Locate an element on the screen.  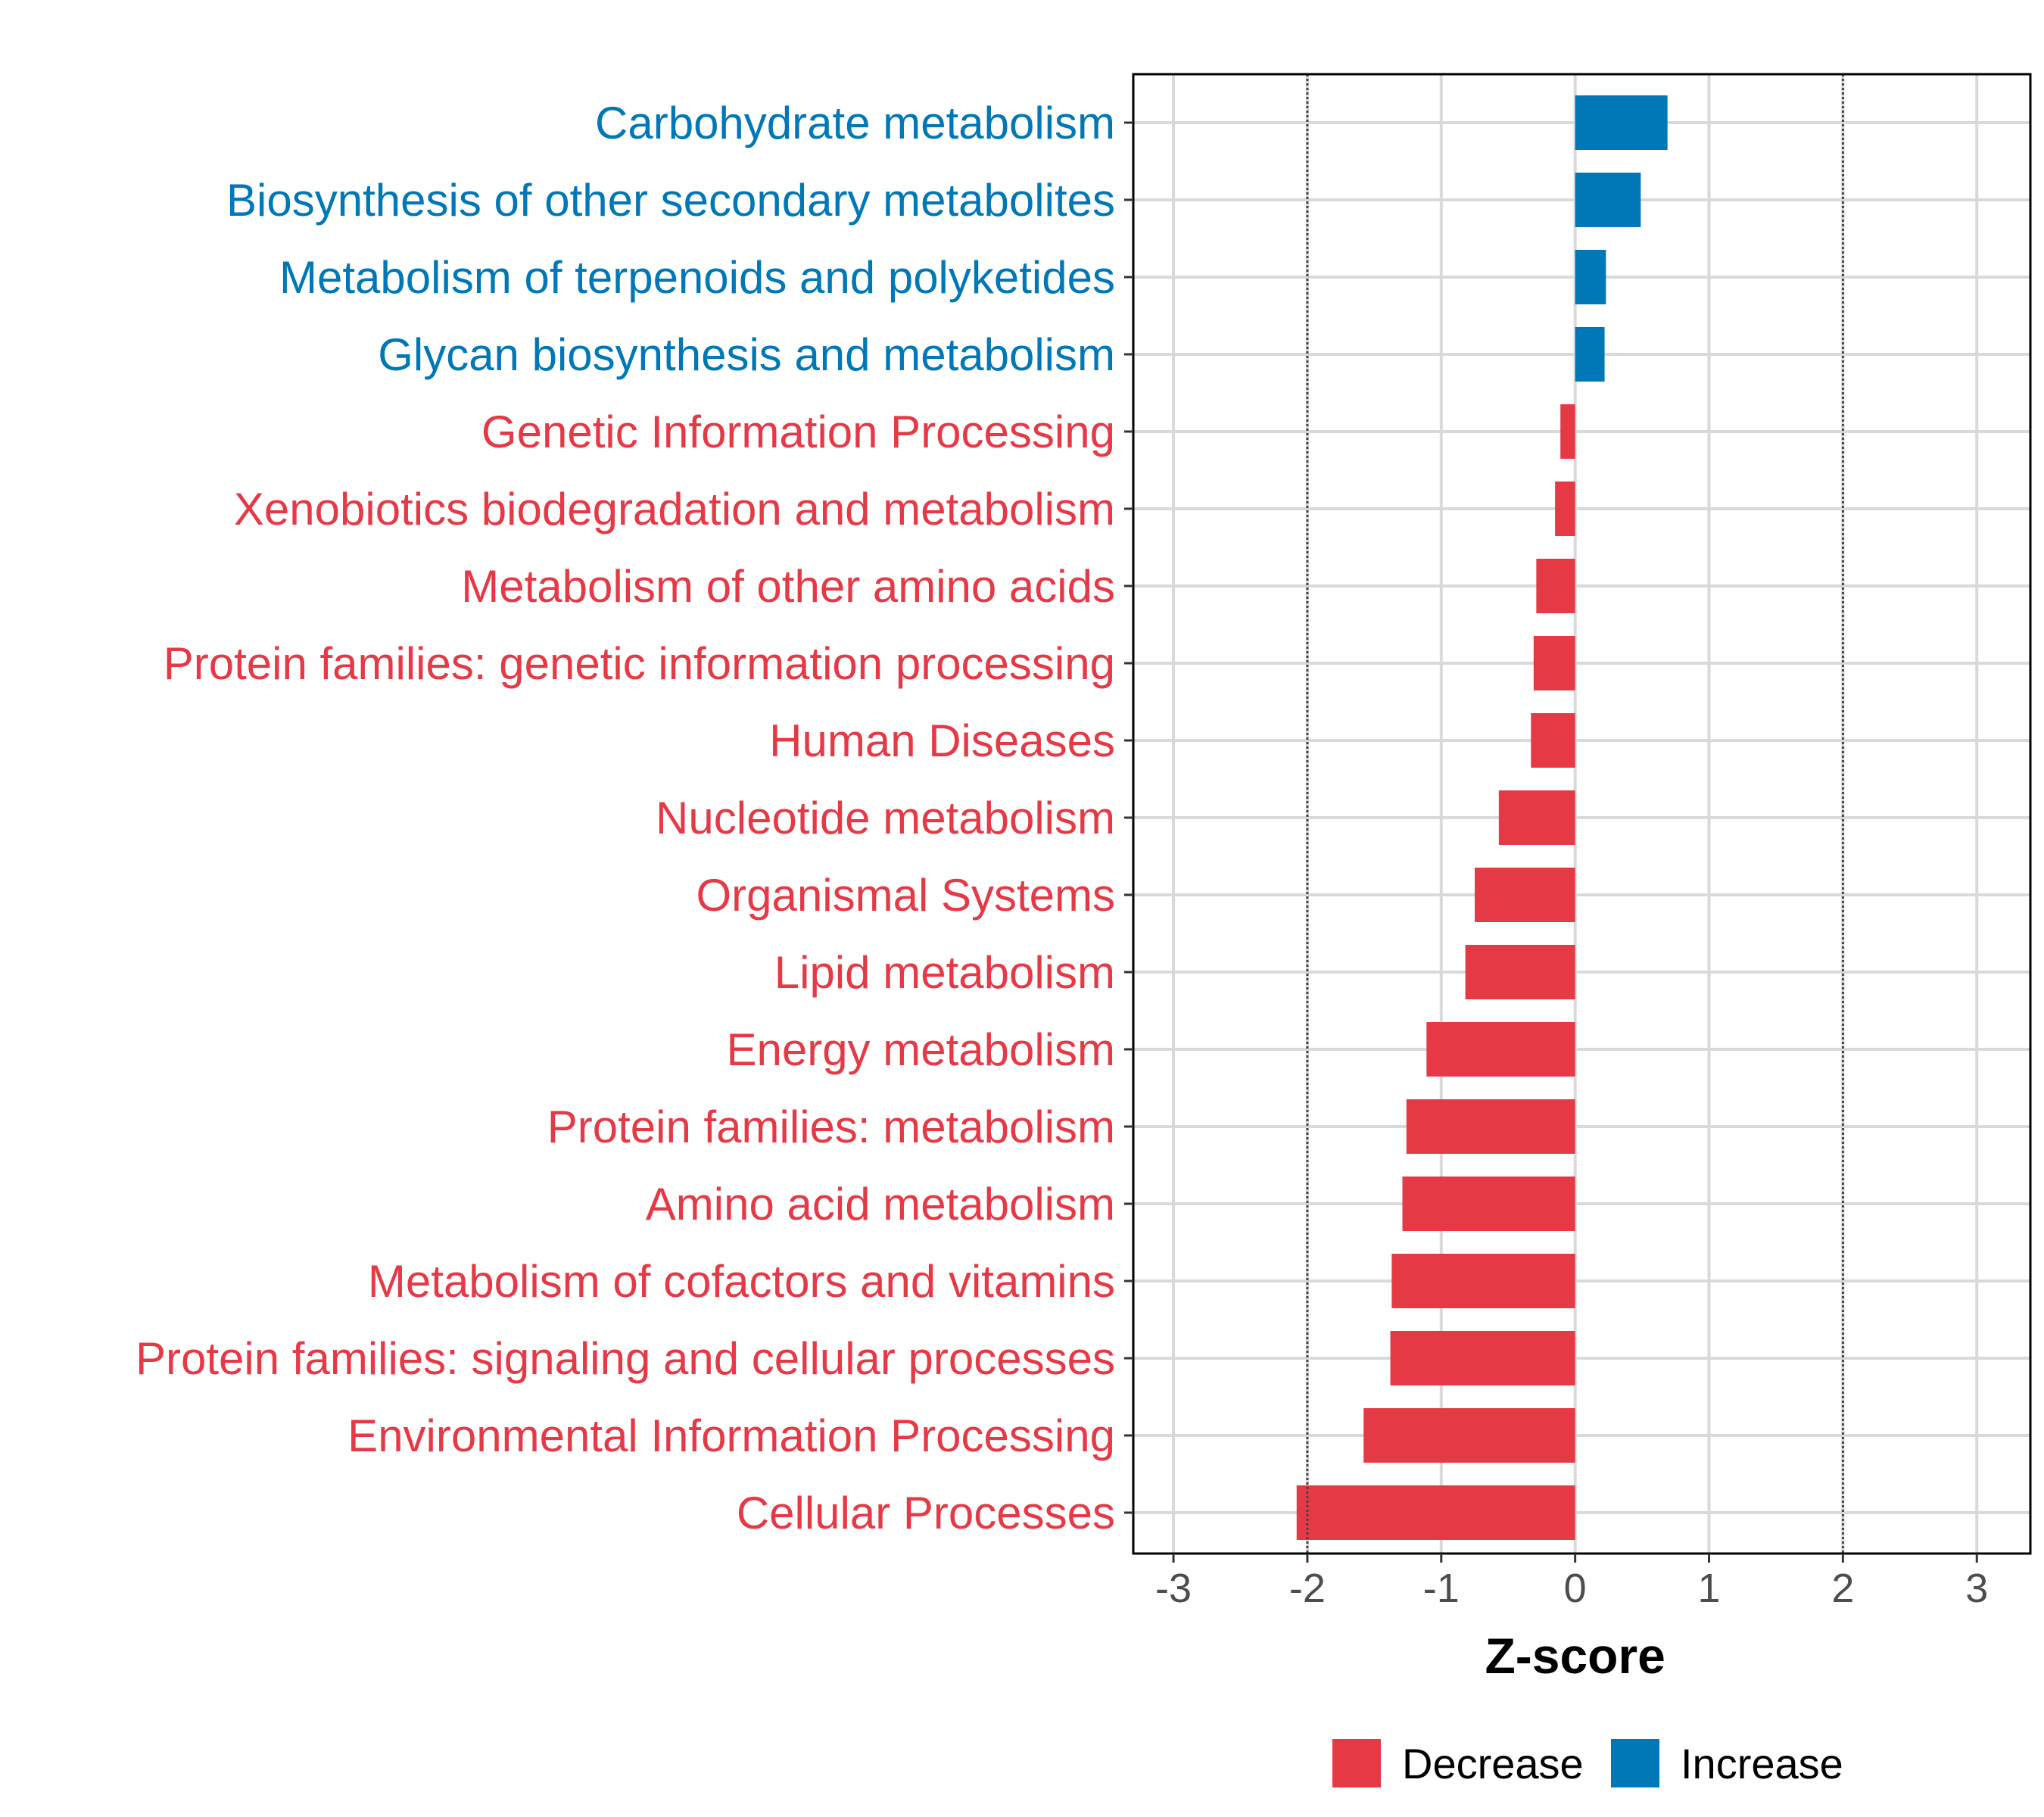
category-label: Amino acid metabolism is located at coordinates (881, 1204).